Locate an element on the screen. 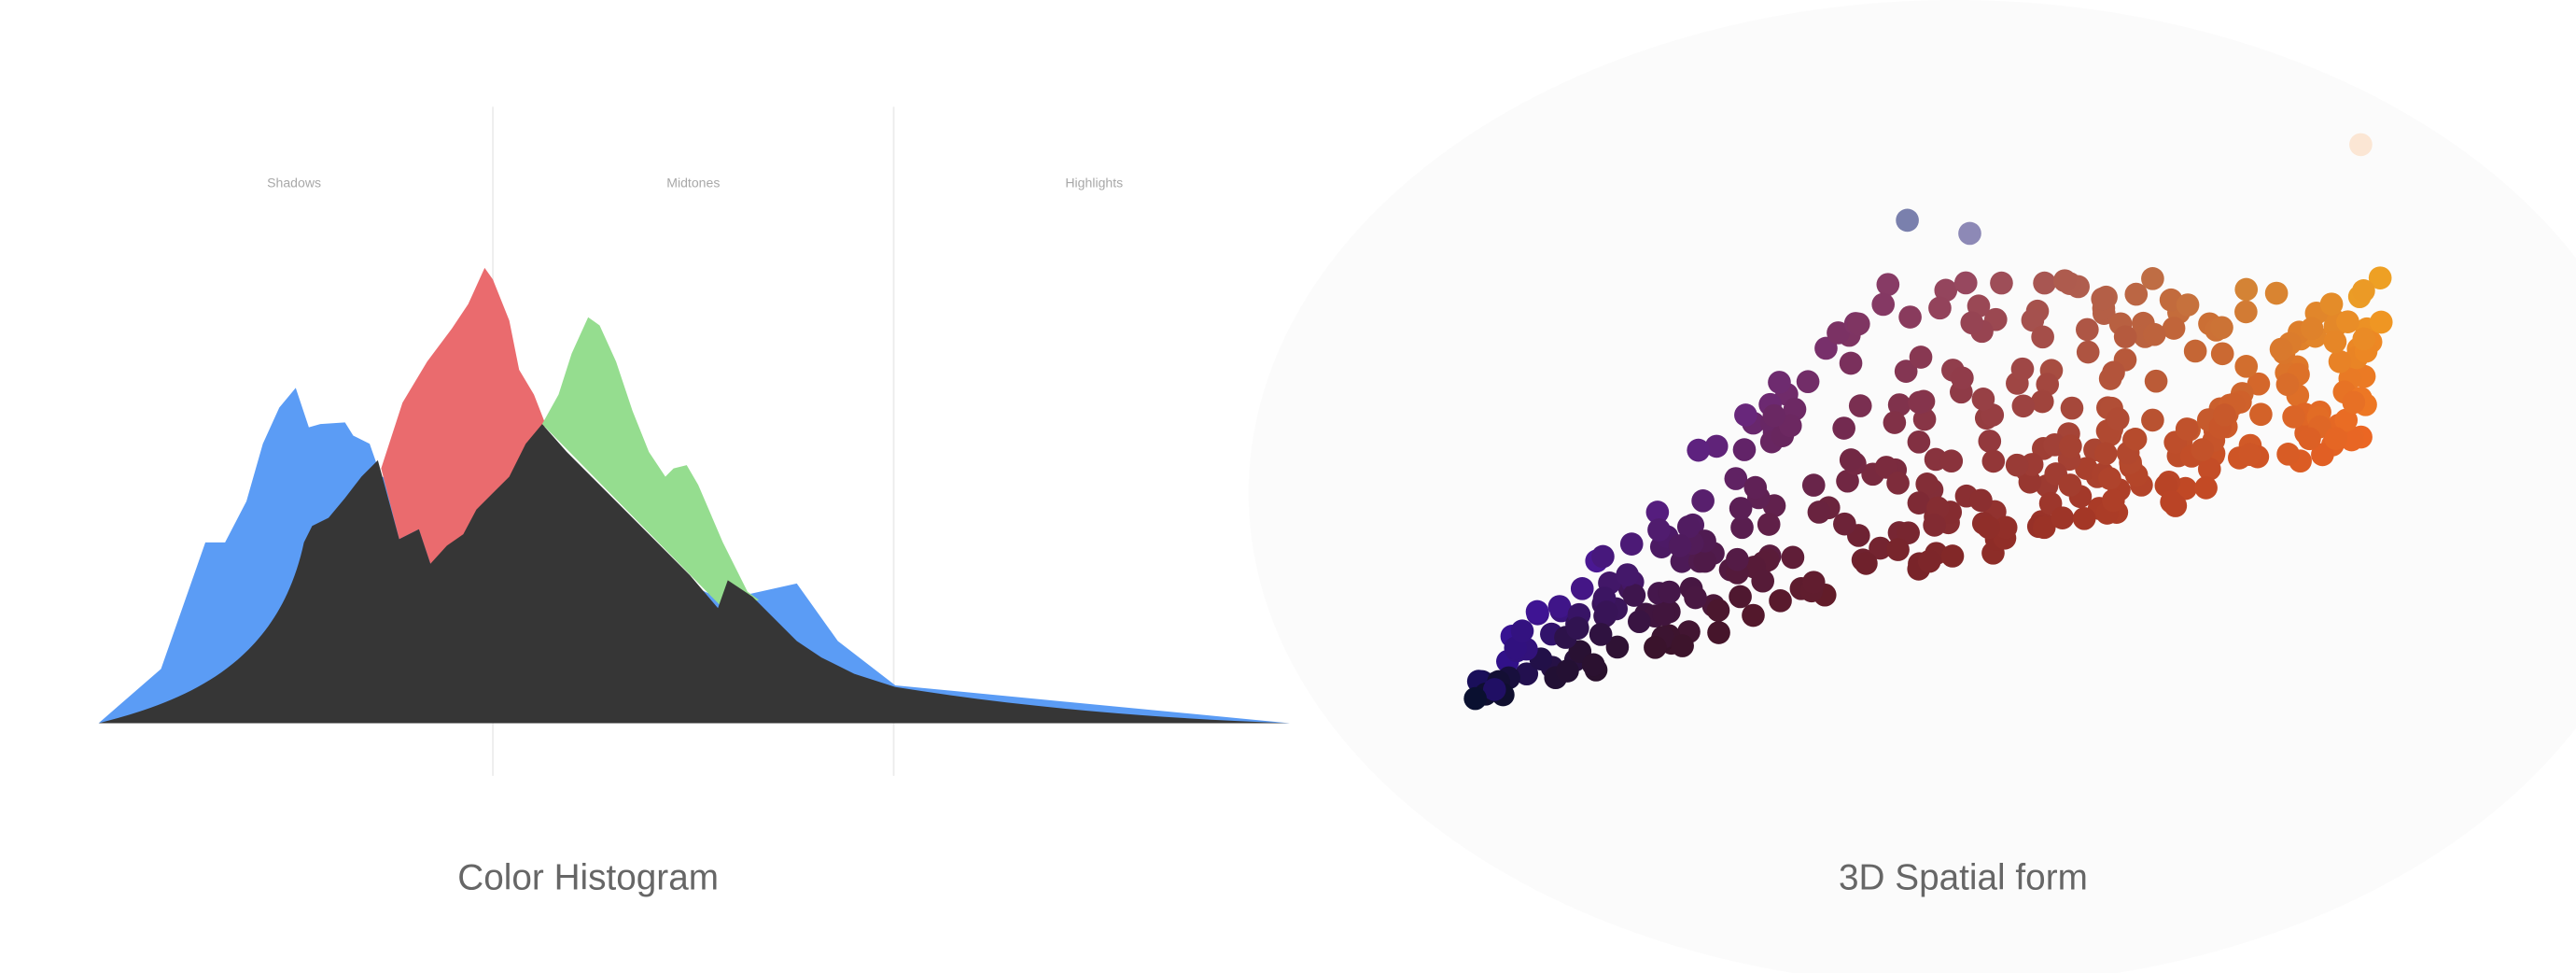 This screenshot has width=2576, height=973. zone-label: Midtones is located at coordinates (693, 183).